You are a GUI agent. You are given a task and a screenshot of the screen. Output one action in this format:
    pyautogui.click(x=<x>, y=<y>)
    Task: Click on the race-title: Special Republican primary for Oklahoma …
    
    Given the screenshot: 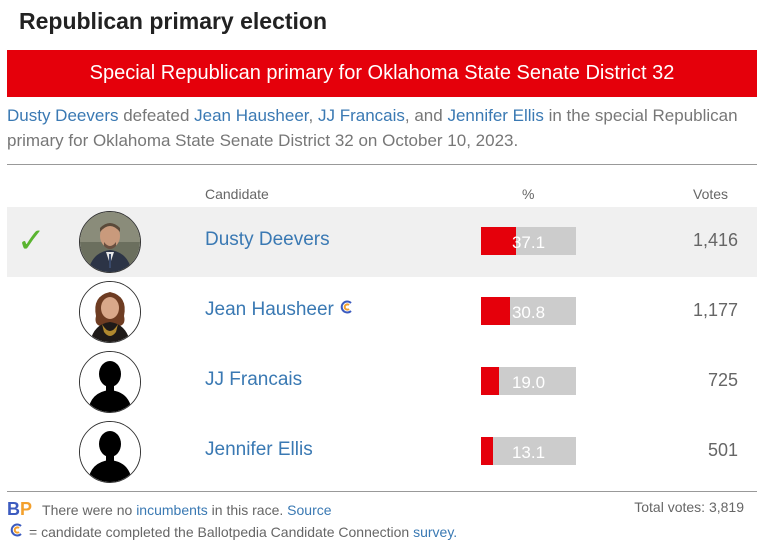 What is the action you would take?
    pyautogui.click(x=382, y=73)
    